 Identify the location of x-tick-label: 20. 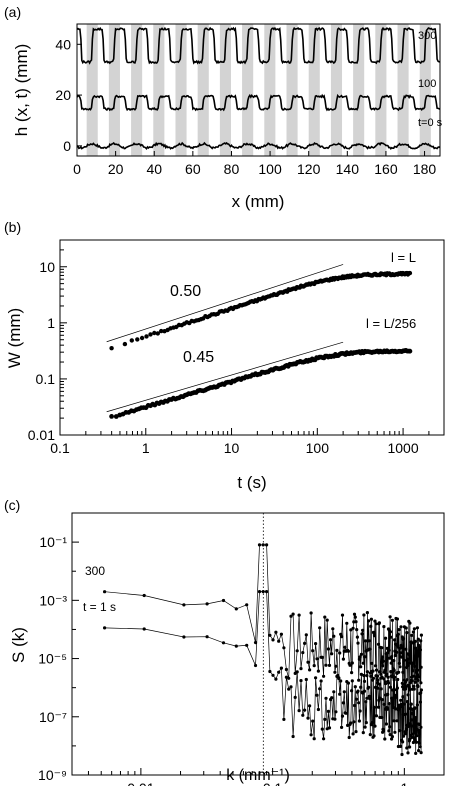
(116, 169).